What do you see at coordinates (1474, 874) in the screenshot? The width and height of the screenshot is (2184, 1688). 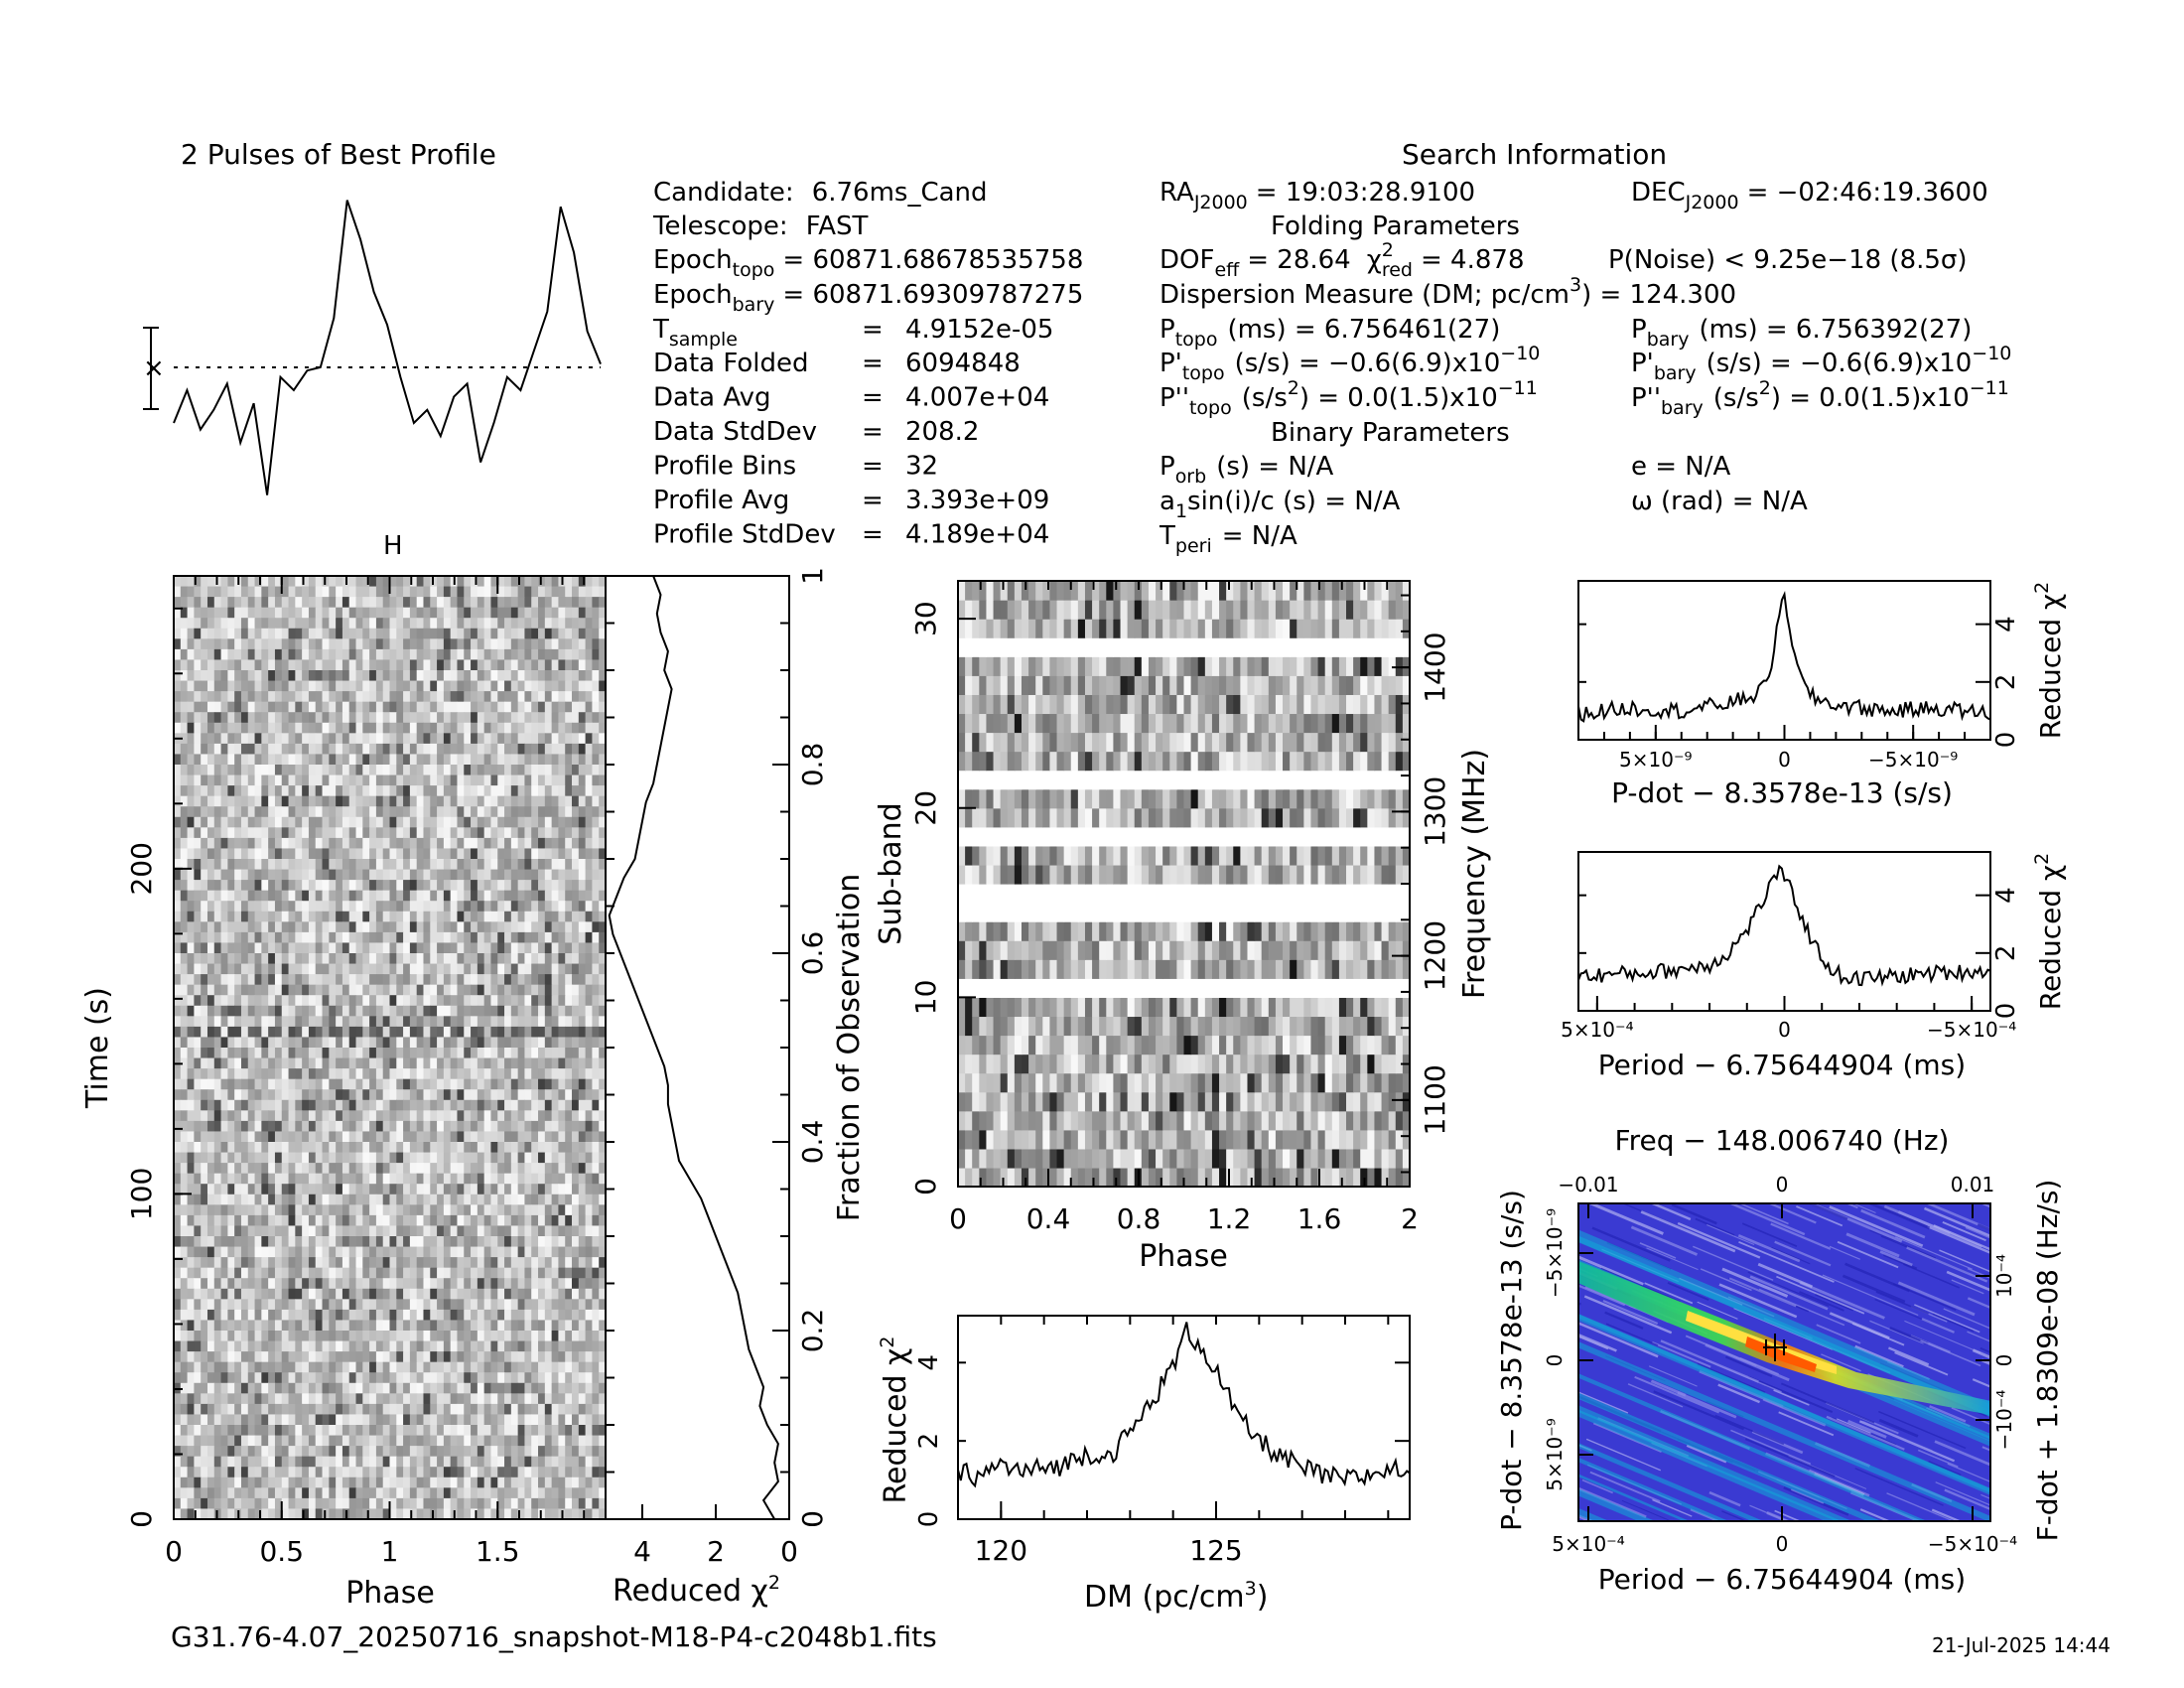 I see `frequency-axis-label: Frequency (MHz)` at bounding box center [1474, 874].